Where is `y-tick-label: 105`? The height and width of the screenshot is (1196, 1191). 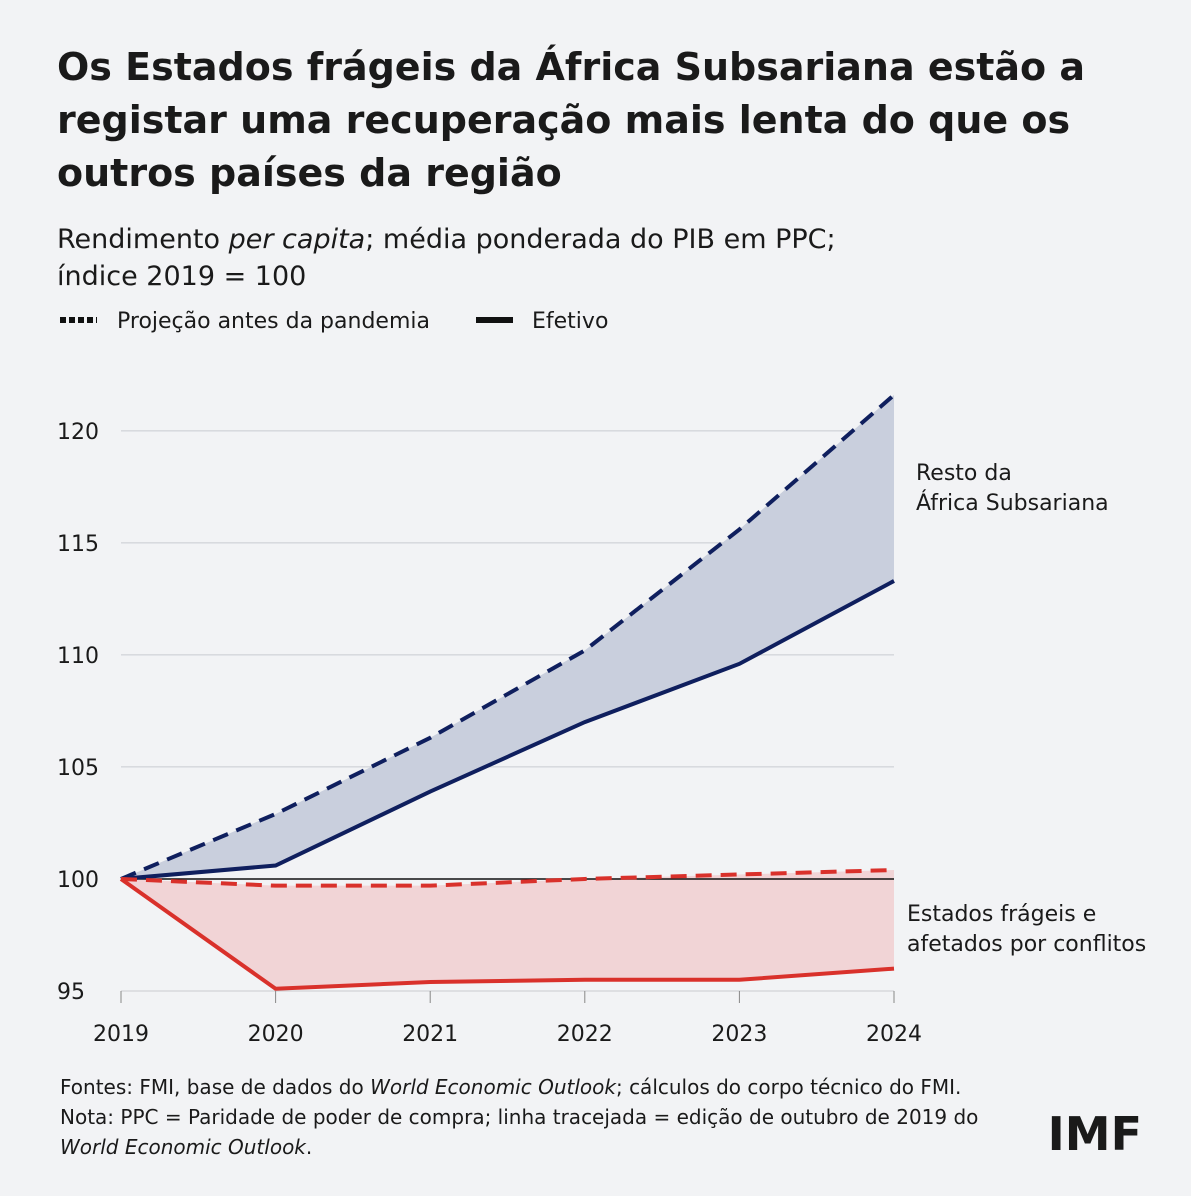 y-tick-label: 105 is located at coordinates (78, 768).